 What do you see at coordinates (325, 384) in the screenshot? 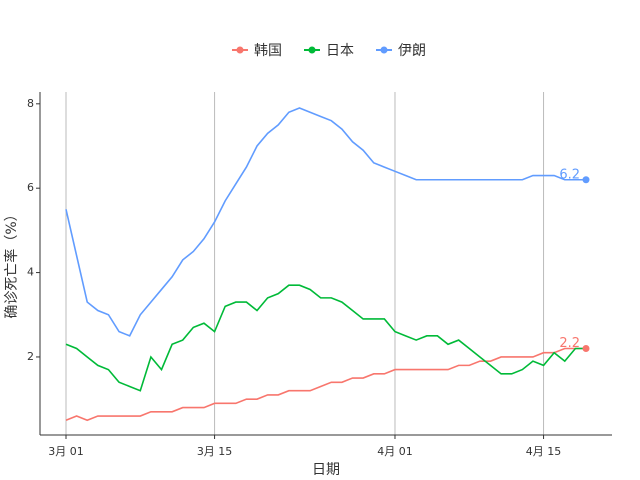
I see `series-line` at bounding box center [325, 384].